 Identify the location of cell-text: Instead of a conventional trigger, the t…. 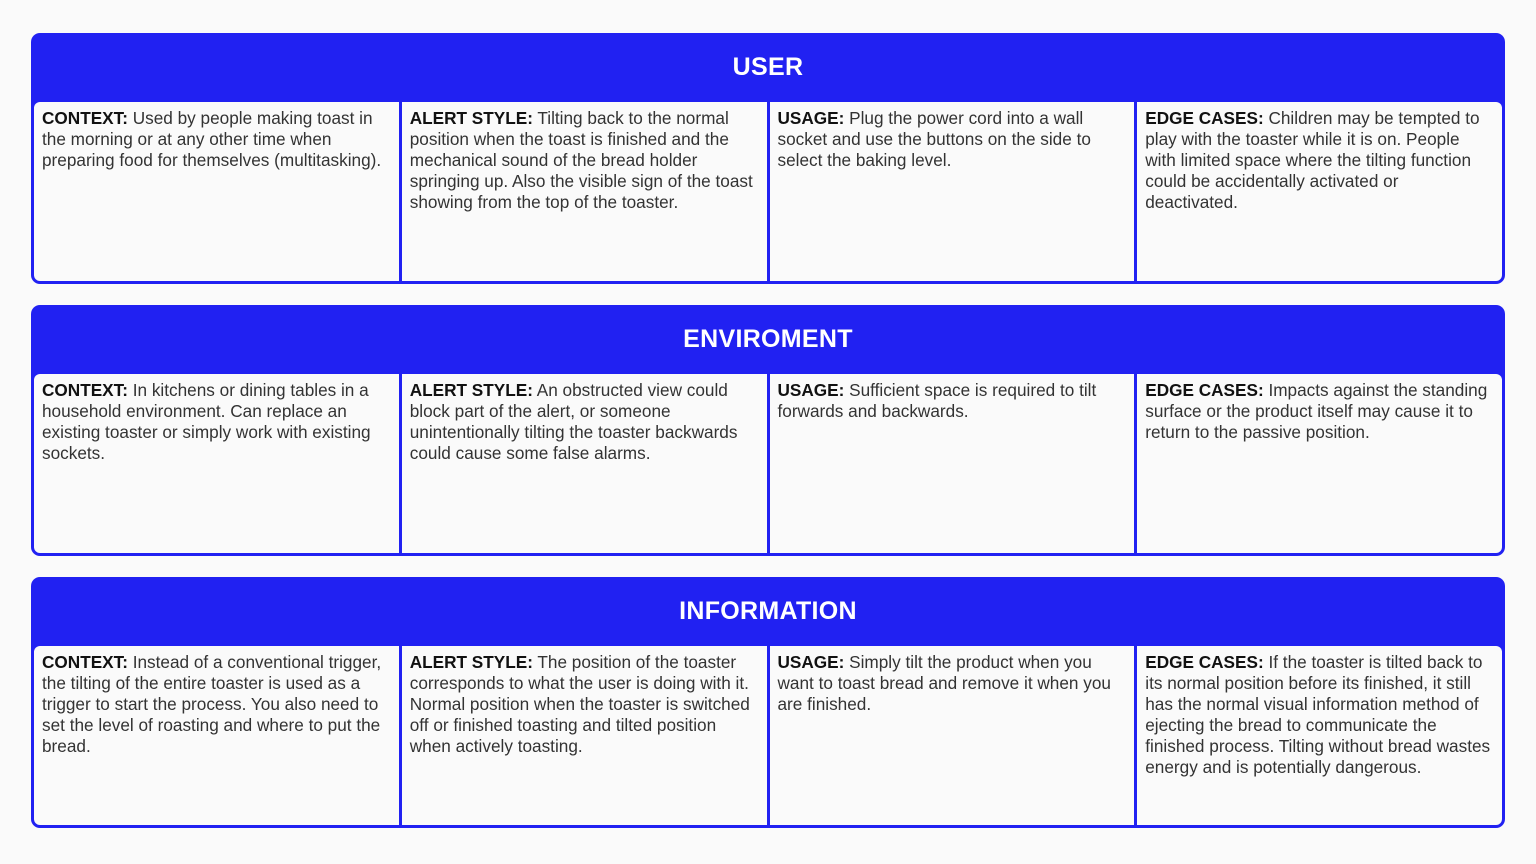
(212, 704).